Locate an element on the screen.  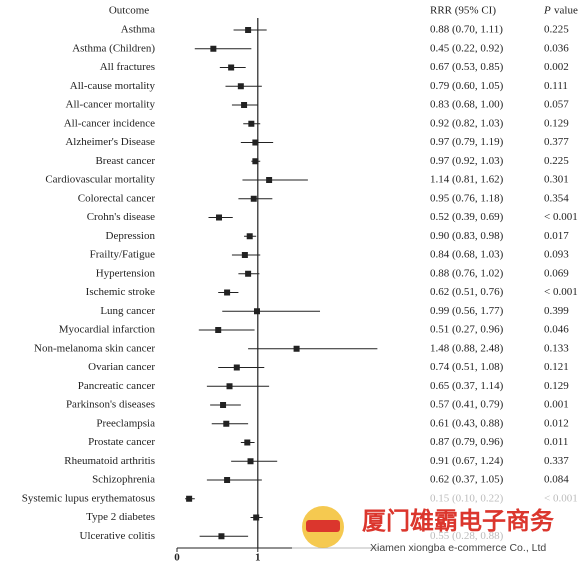
outcome-label: Preeclampsia is located at coordinates (125, 423).